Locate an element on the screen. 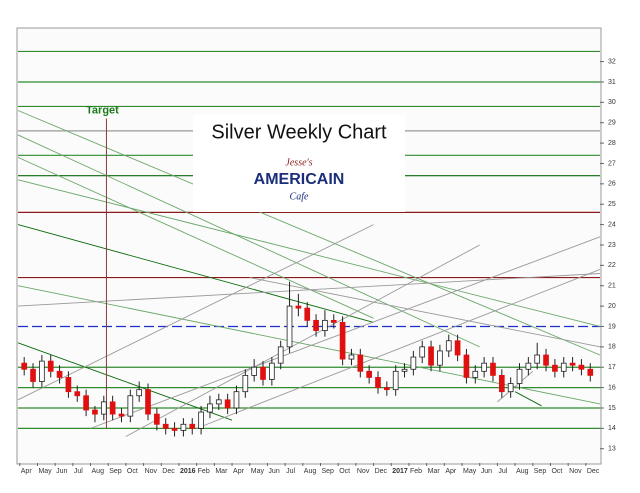  x-tick-label: 2017 is located at coordinates (400, 471).